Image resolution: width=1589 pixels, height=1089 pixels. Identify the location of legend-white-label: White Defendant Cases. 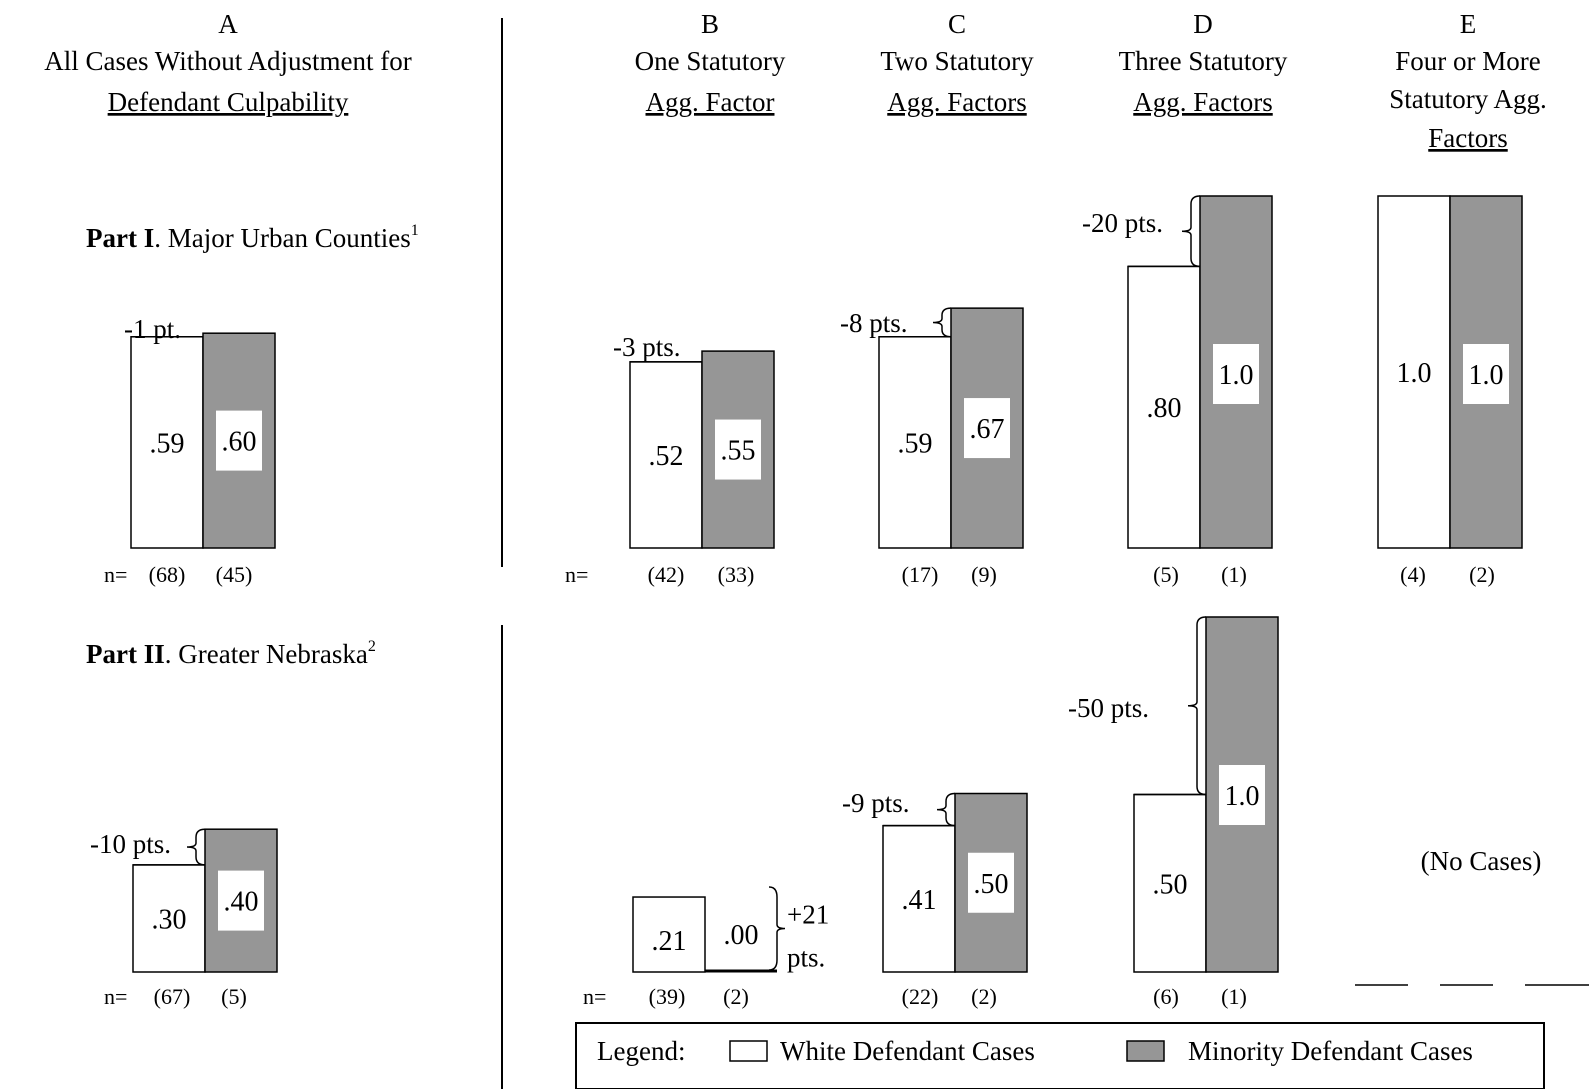
(907, 1051).